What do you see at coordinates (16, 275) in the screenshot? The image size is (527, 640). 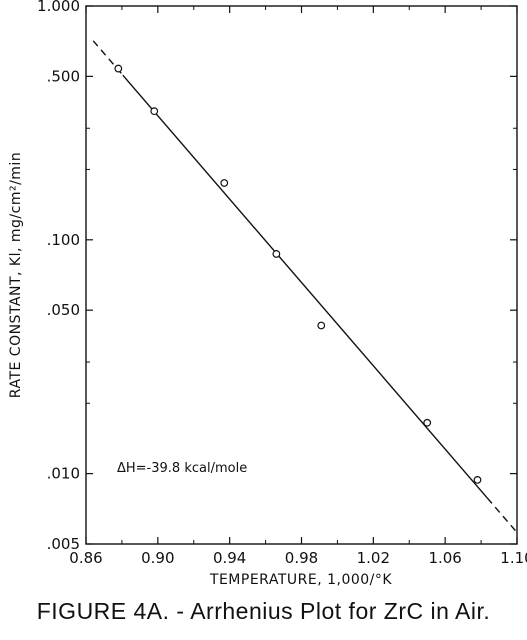 I see `y-axis-title: RATE CONSTANT, Kl, mg/cm²/min` at bounding box center [16, 275].